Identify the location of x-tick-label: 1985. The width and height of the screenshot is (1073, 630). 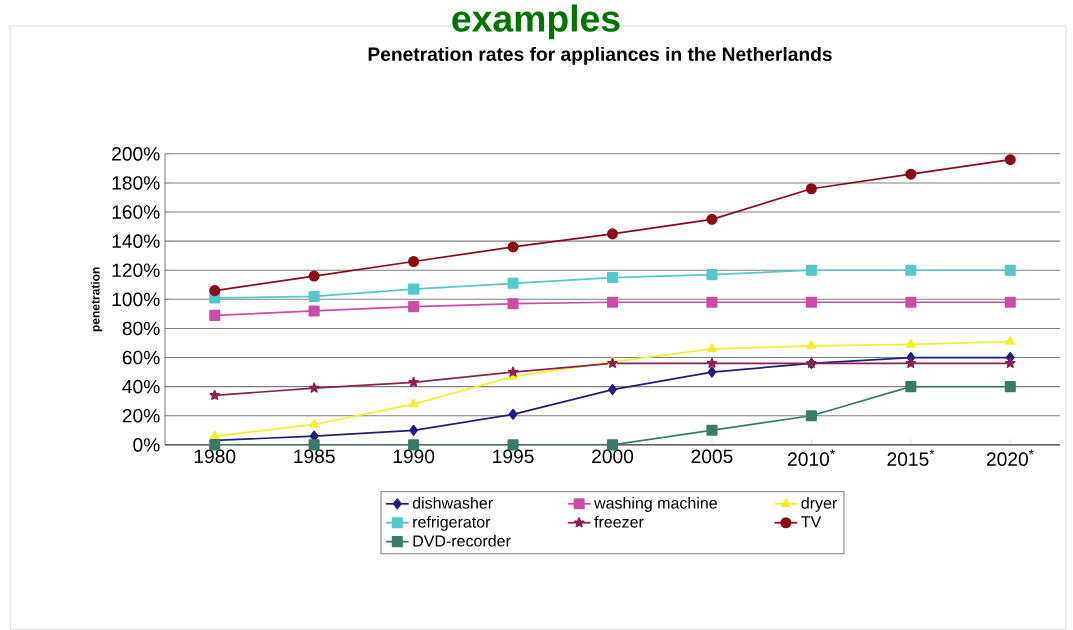
(314, 456).